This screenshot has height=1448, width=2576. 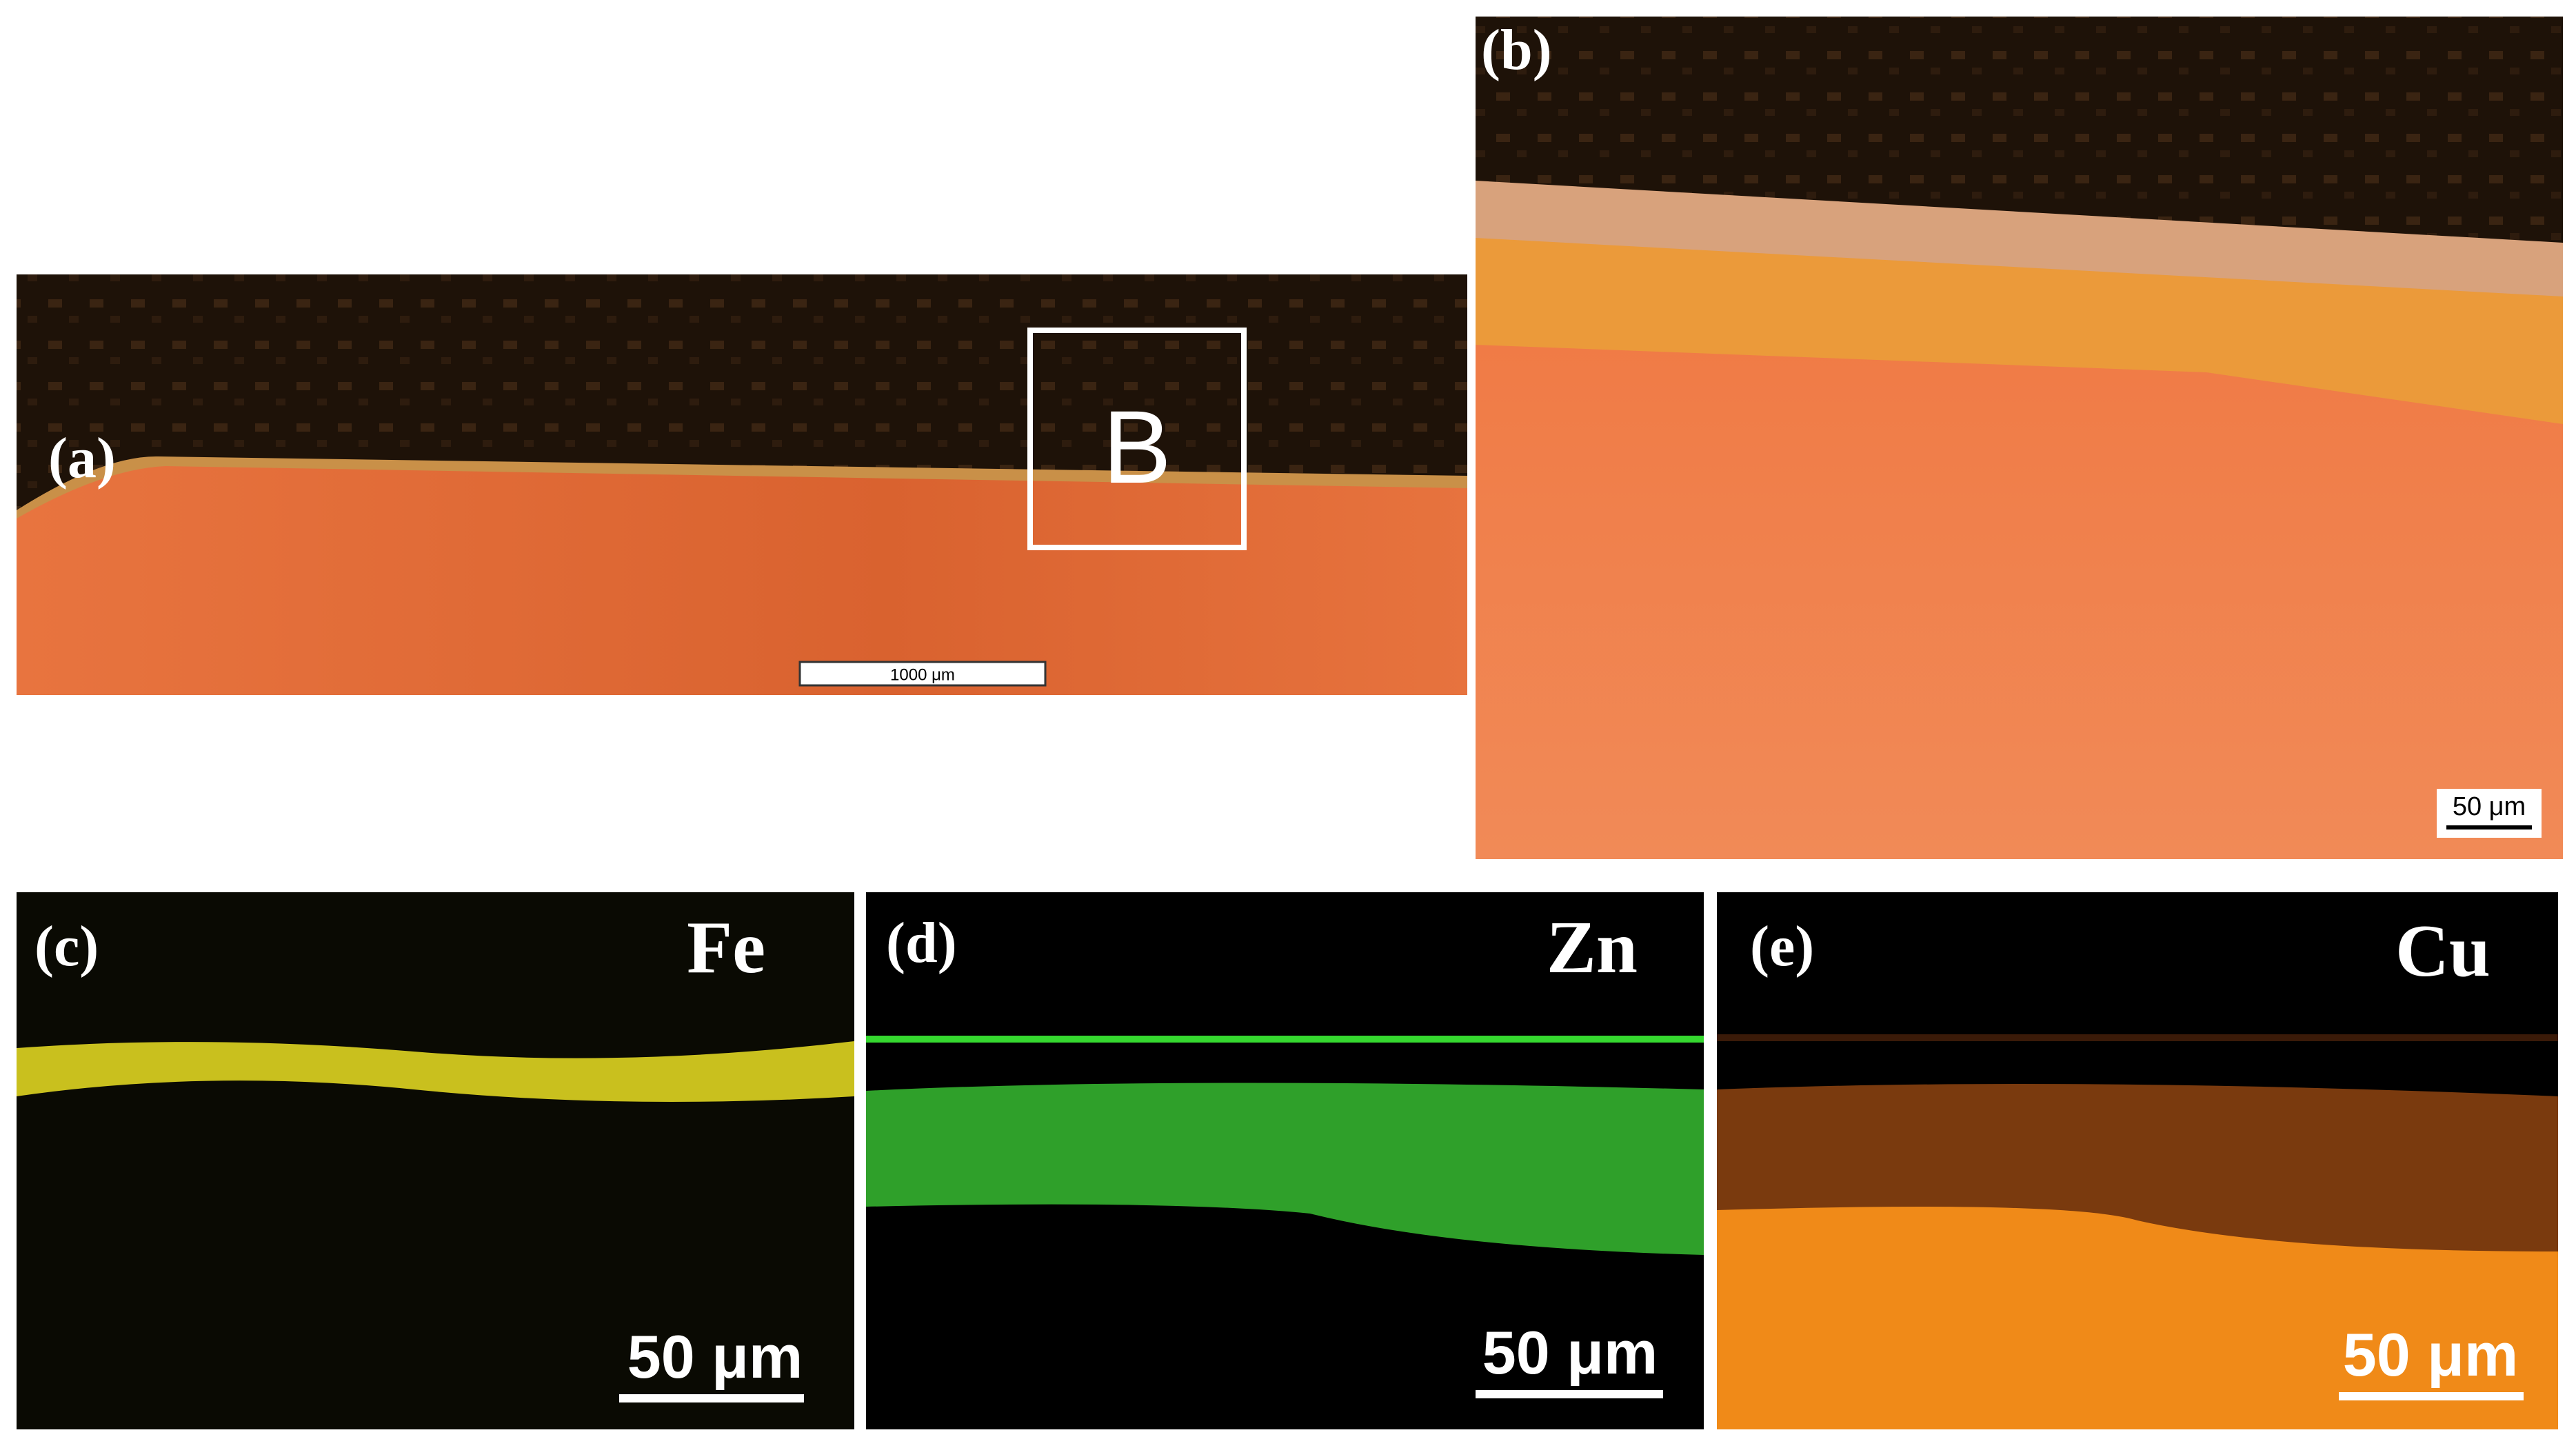 What do you see at coordinates (1285, 1039) in the screenshot?
I see `zn-line` at bounding box center [1285, 1039].